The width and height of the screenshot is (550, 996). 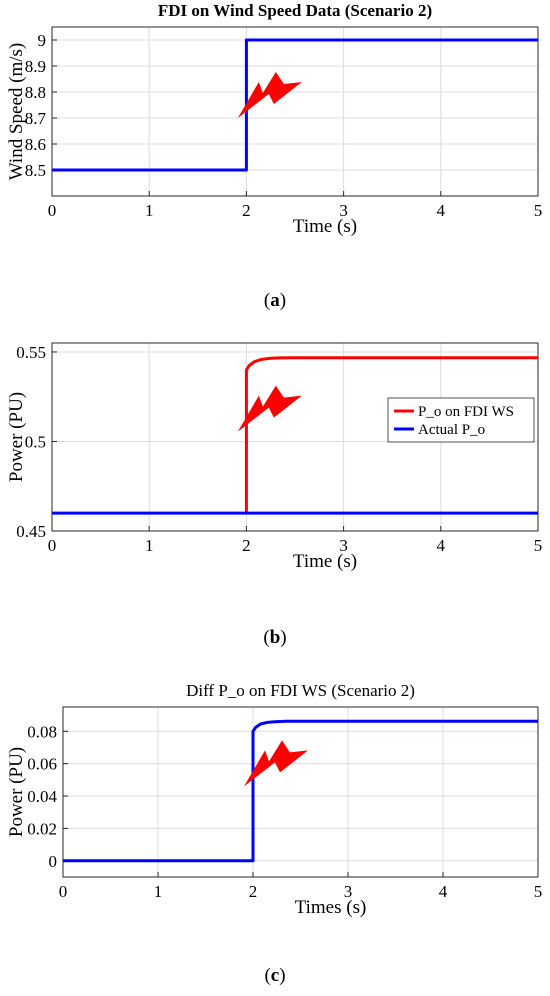 I want to click on y-tick-label: 9, so click(x=42, y=40).